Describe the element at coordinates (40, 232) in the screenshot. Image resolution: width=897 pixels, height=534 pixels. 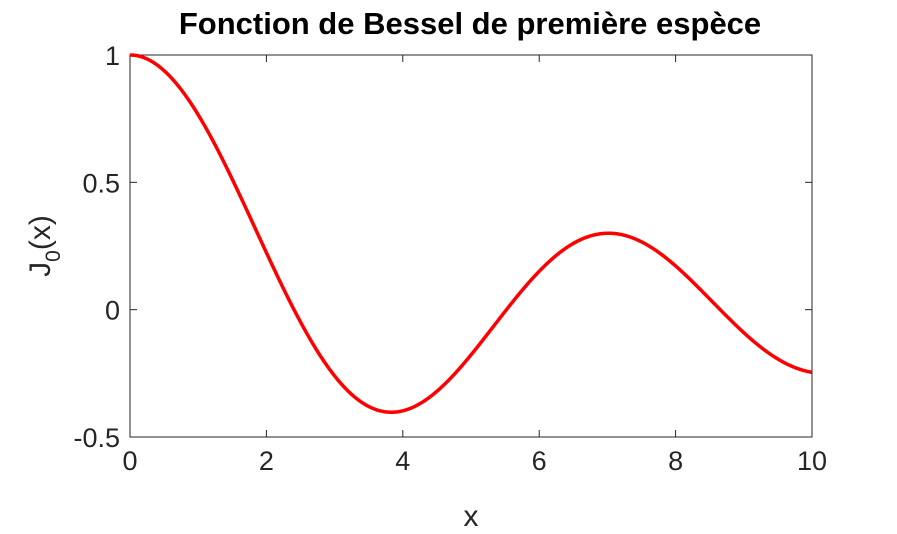
I see `y-axis-label-tail: (x)` at that location.